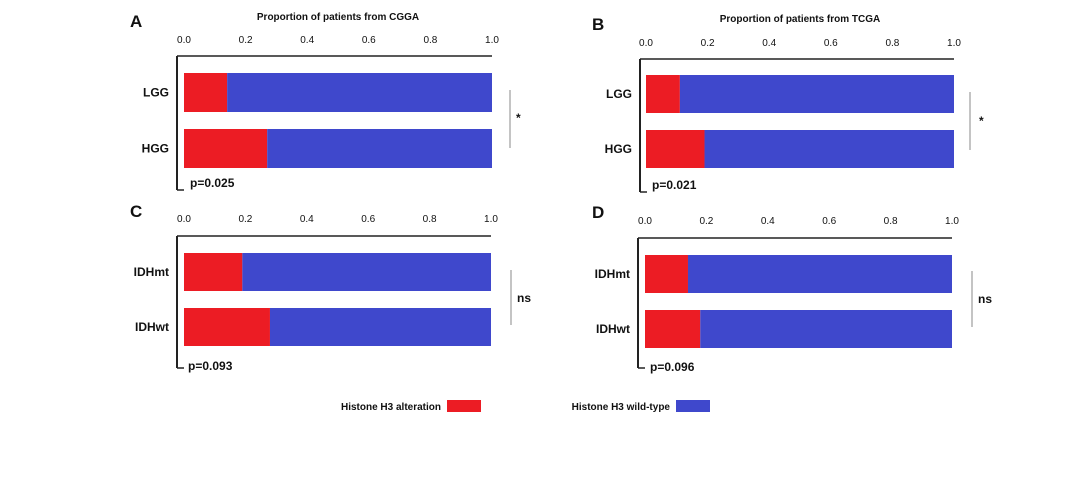  I want to click on legend-label-wild-type: Histone H3 wild-type, so click(621, 407).